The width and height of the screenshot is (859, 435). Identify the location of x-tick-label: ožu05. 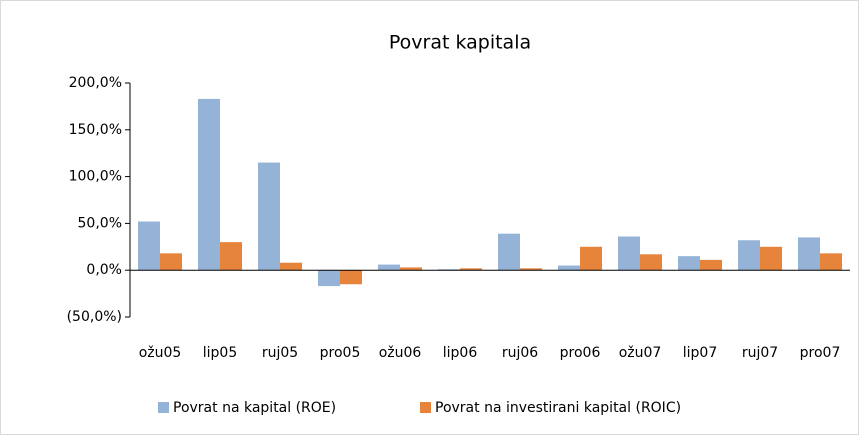
(160, 353).